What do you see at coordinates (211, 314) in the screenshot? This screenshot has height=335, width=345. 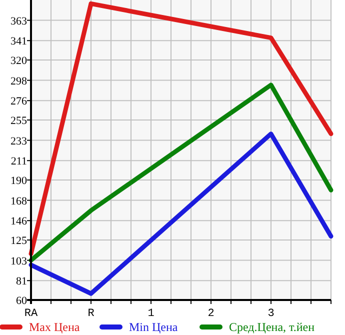 I see `x-tick-label: 2` at bounding box center [211, 314].